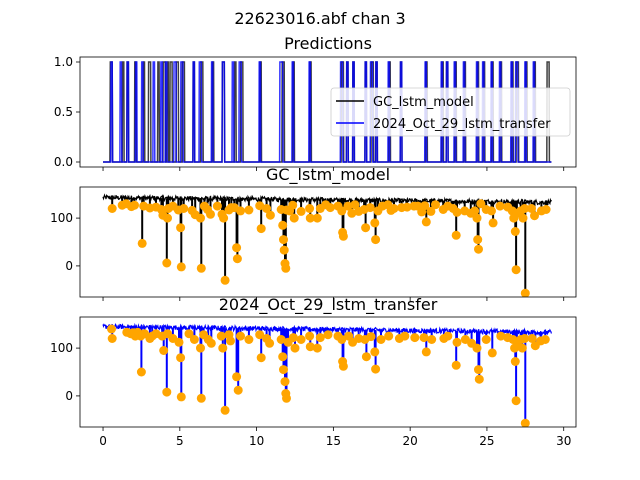 Image resolution: width=640 pixels, height=480 pixels. Describe the element at coordinates (256, 441) in the screenshot. I see `x-tick-label: 10` at that location.